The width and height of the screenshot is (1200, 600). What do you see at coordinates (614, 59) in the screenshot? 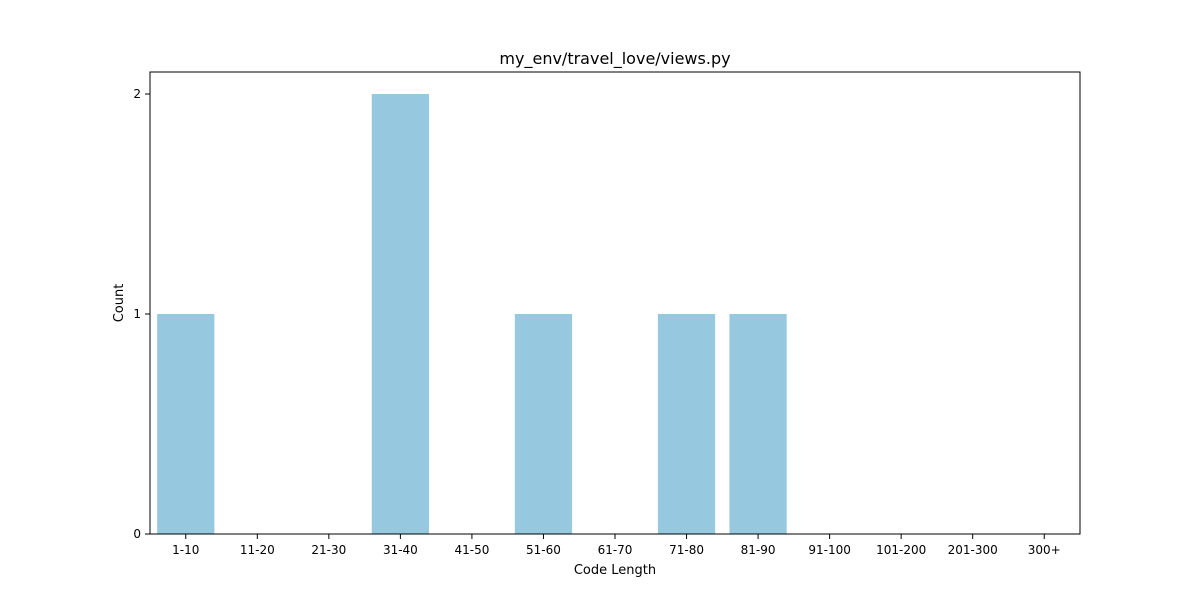
I see `chart-title: my_env/travel_love/views.py` at bounding box center [614, 59].